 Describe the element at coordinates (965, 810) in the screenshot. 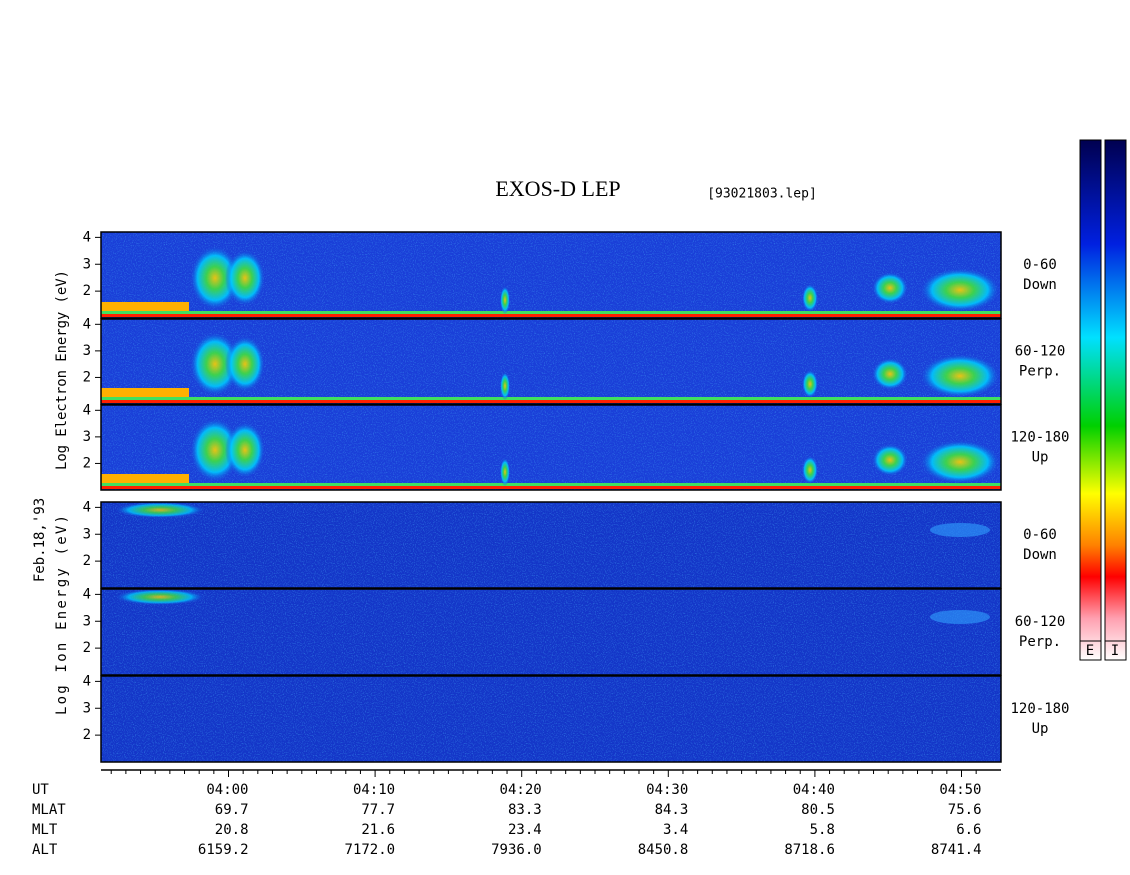

I see `table-value: 75.6` at that location.